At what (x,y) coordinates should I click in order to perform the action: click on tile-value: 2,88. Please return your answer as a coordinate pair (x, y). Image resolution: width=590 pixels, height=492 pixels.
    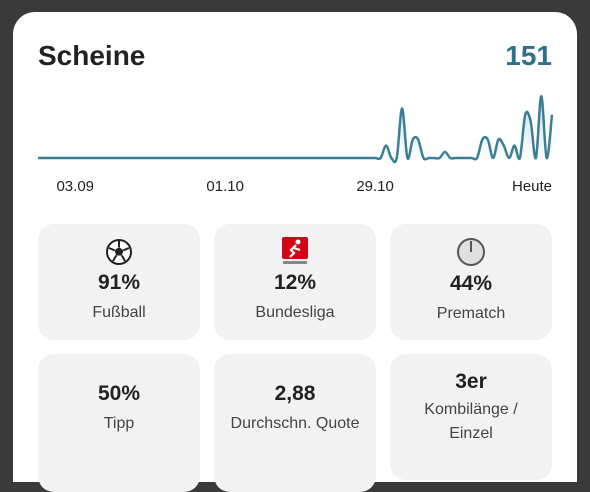
    Looking at the image, I should click on (295, 393).